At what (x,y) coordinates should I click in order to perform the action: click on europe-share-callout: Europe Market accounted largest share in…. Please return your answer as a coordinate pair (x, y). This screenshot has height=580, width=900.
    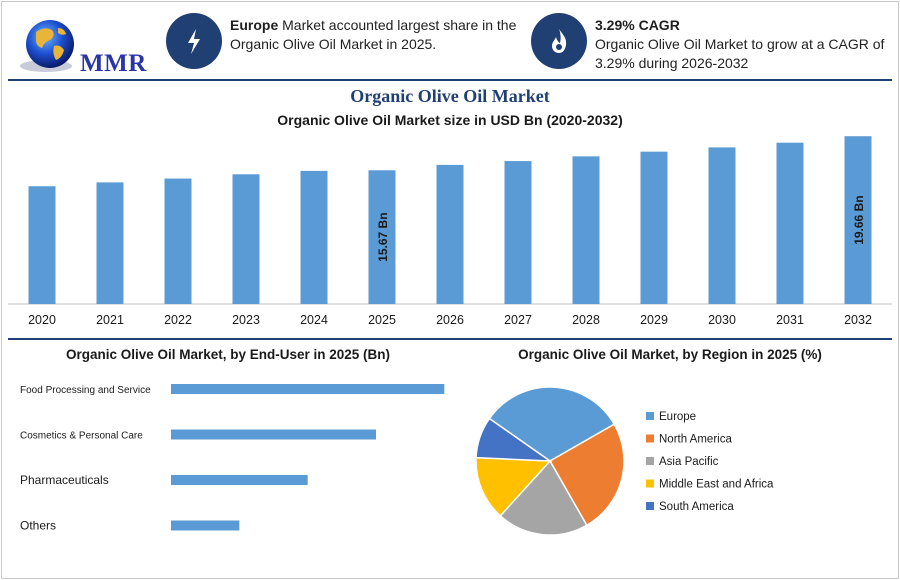
    Looking at the image, I should click on (346, 43).